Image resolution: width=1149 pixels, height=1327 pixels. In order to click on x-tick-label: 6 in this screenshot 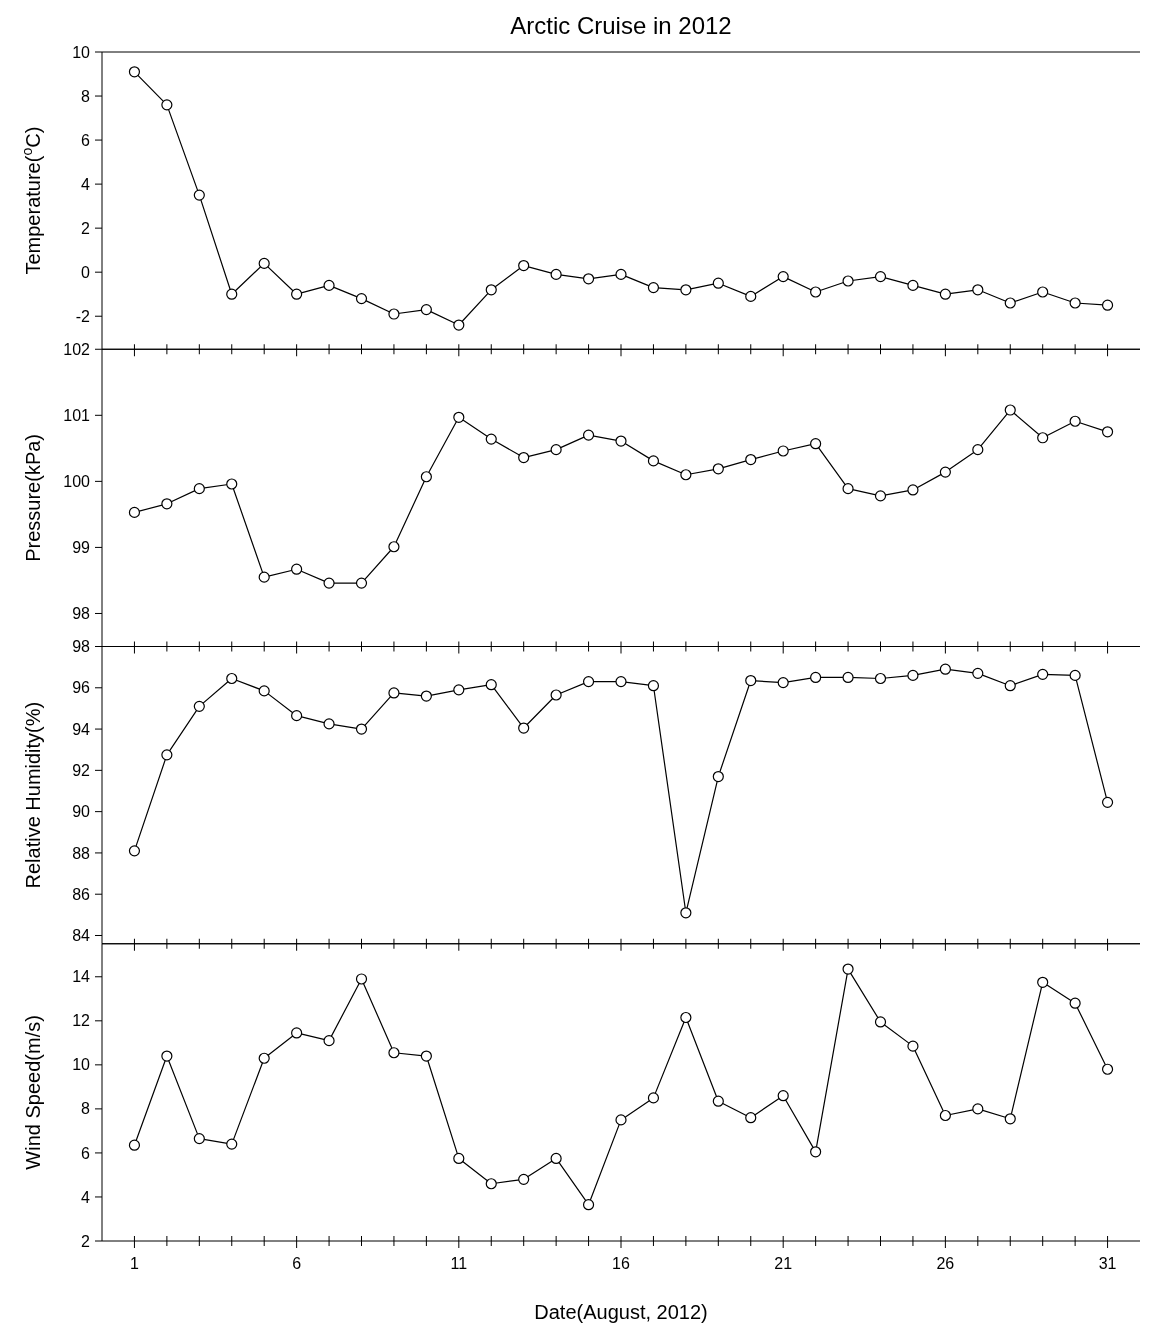, I will do `click(297, 1263)`.